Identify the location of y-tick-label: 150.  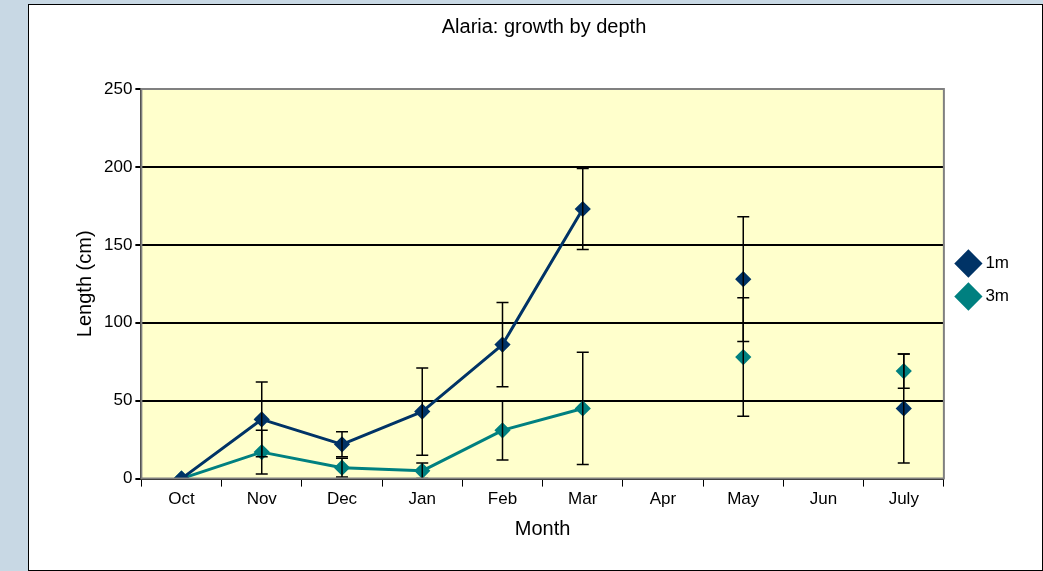
(118, 244).